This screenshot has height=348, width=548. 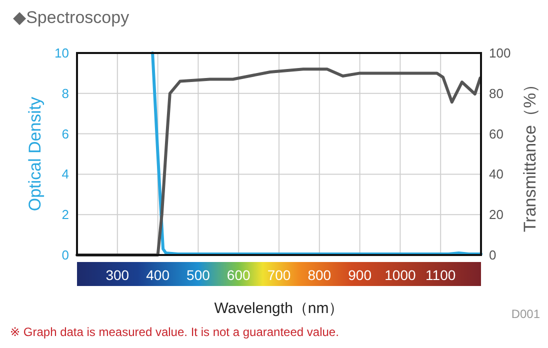 I want to click on x-tick-label: 300, so click(x=118, y=275).